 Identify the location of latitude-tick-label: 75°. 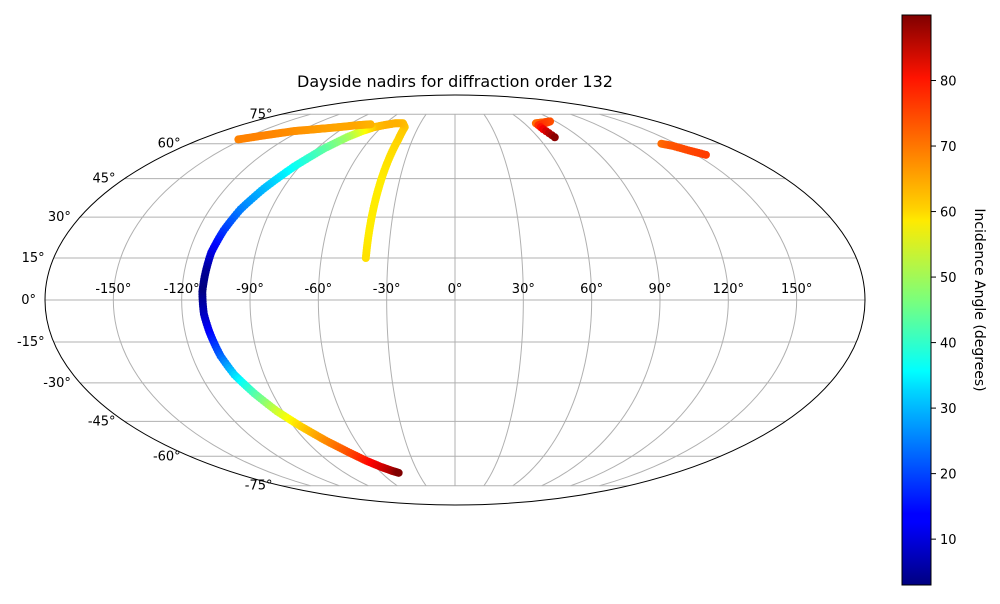
(260, 114).